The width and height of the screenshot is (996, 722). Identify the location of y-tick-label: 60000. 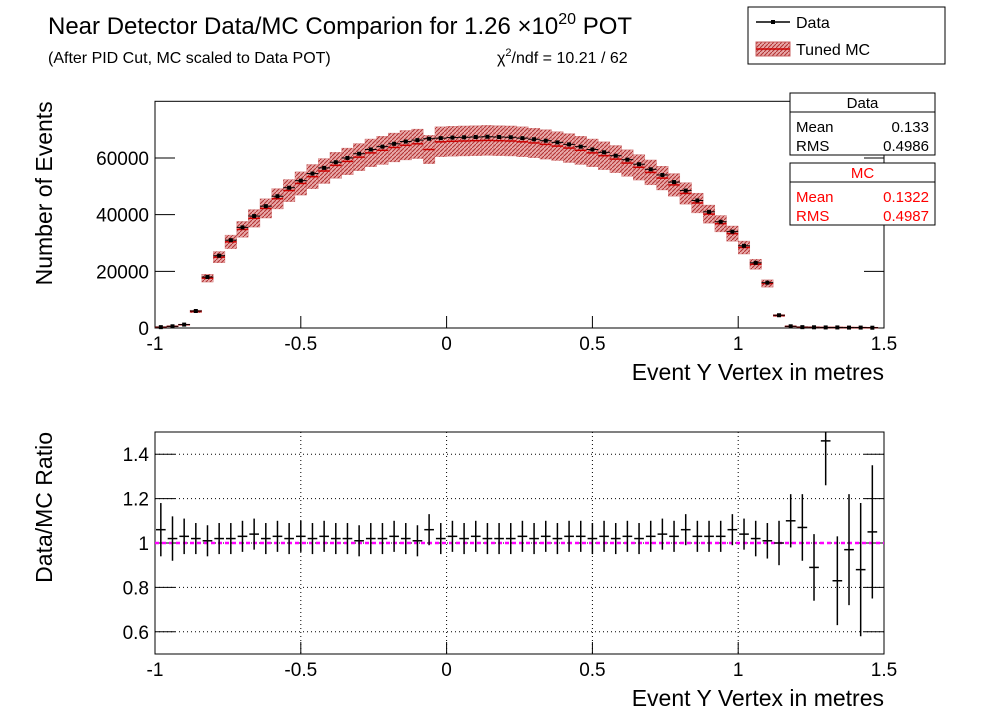
(122, 159).